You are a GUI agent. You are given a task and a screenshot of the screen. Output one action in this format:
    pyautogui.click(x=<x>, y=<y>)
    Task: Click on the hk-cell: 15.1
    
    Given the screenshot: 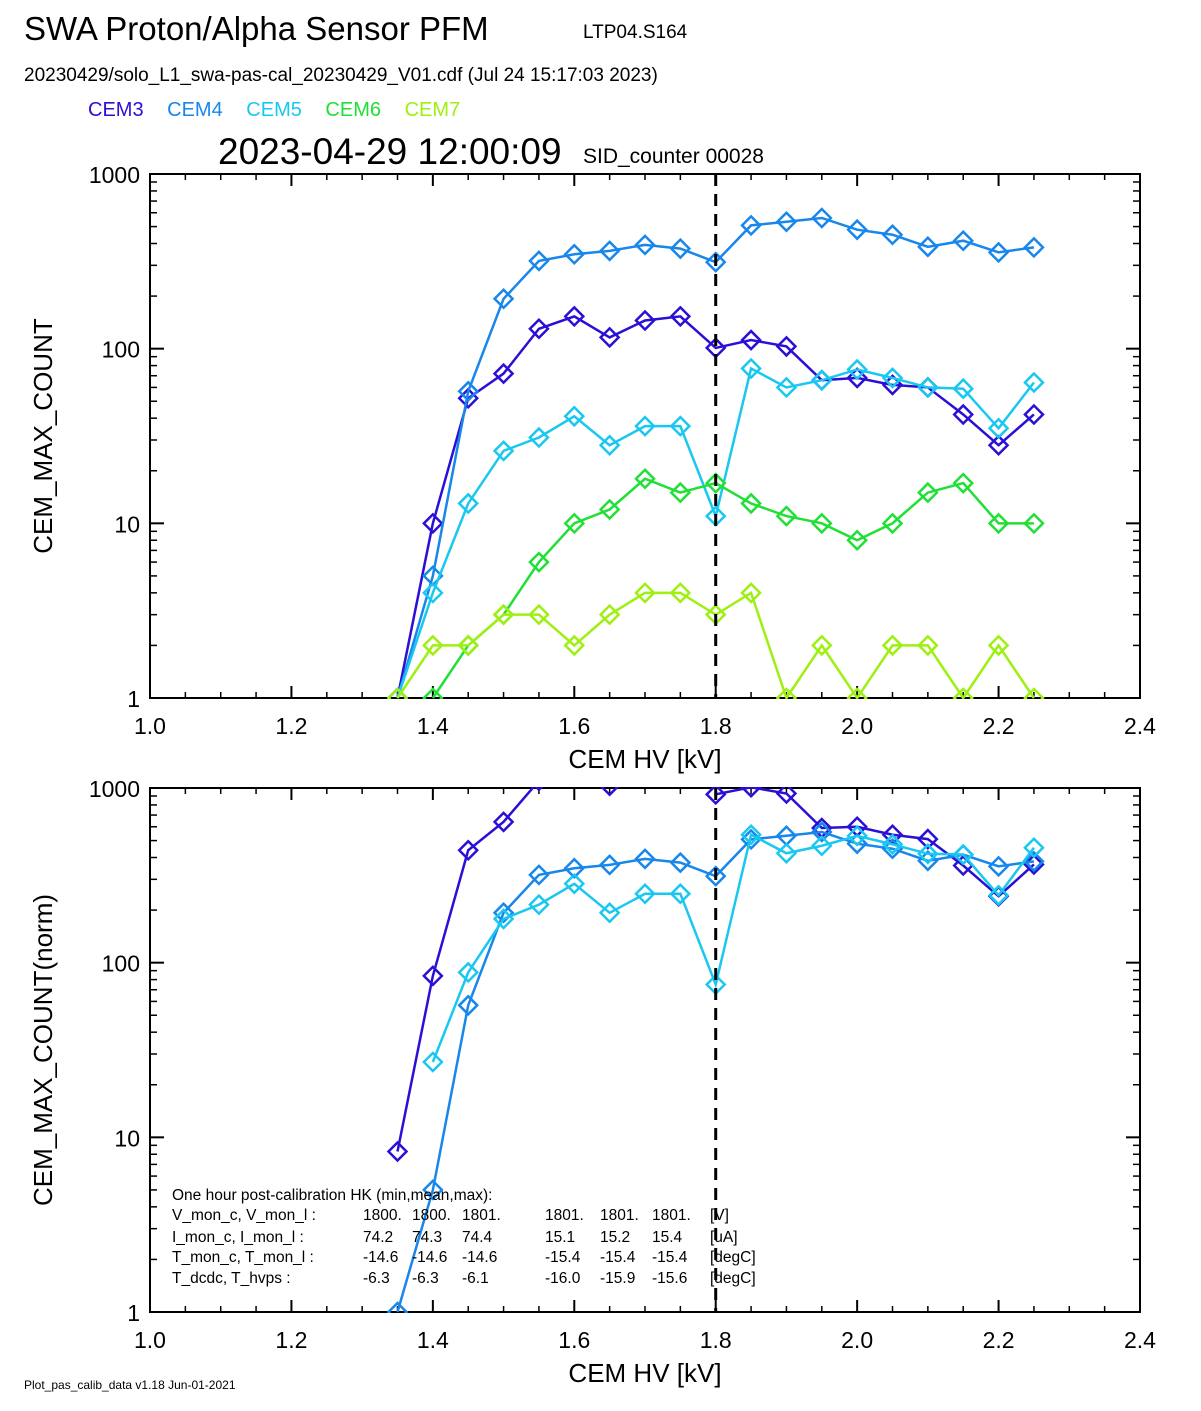 What is the action you would take?
    pyautogui.click(x=560, y=1237)
    